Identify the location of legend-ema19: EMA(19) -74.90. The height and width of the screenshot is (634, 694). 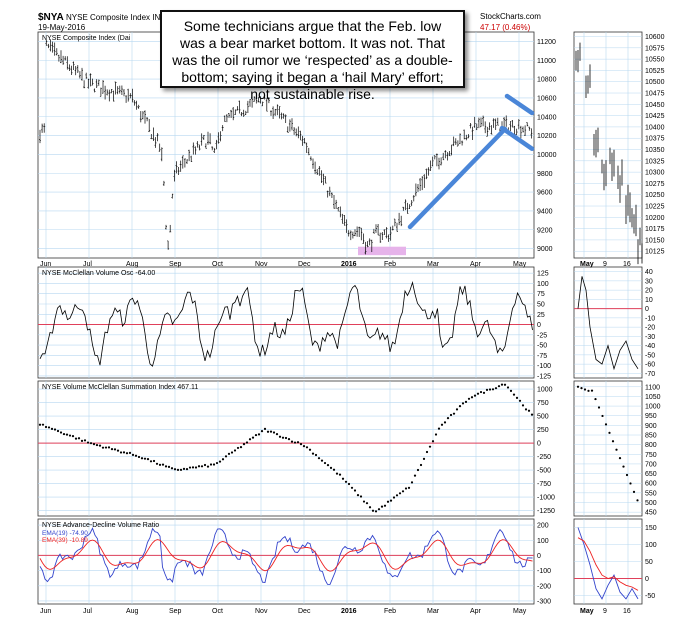
(65, 533).